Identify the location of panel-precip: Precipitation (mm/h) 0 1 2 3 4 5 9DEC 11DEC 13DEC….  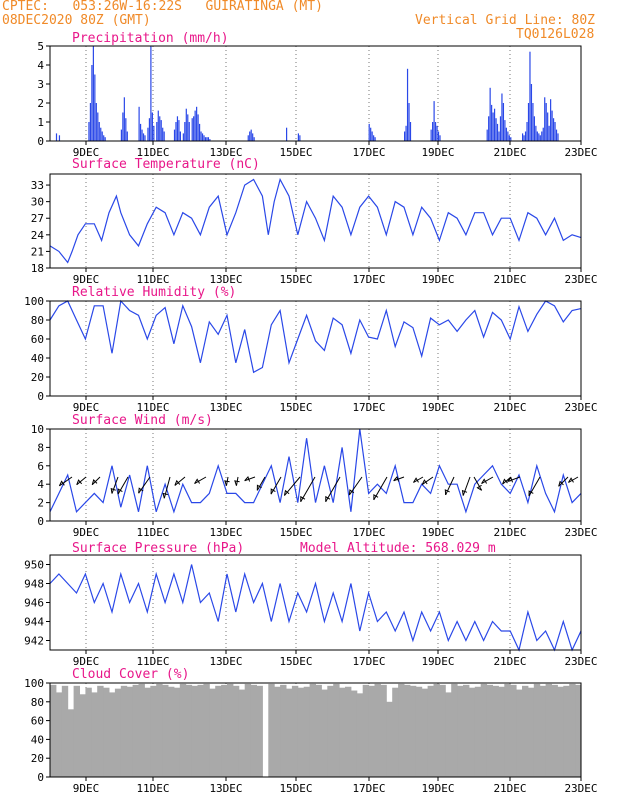
(317, 95).